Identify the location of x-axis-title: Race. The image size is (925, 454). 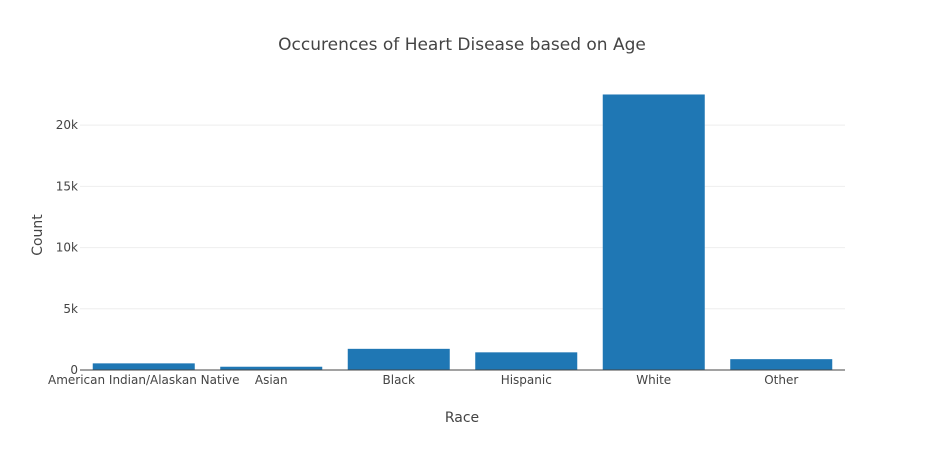
(462, 418).